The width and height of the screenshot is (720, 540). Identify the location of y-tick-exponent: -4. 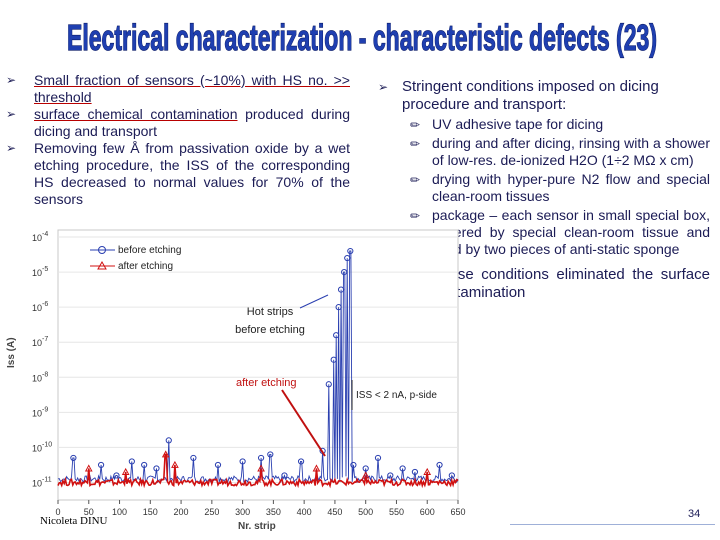
(45, 234).